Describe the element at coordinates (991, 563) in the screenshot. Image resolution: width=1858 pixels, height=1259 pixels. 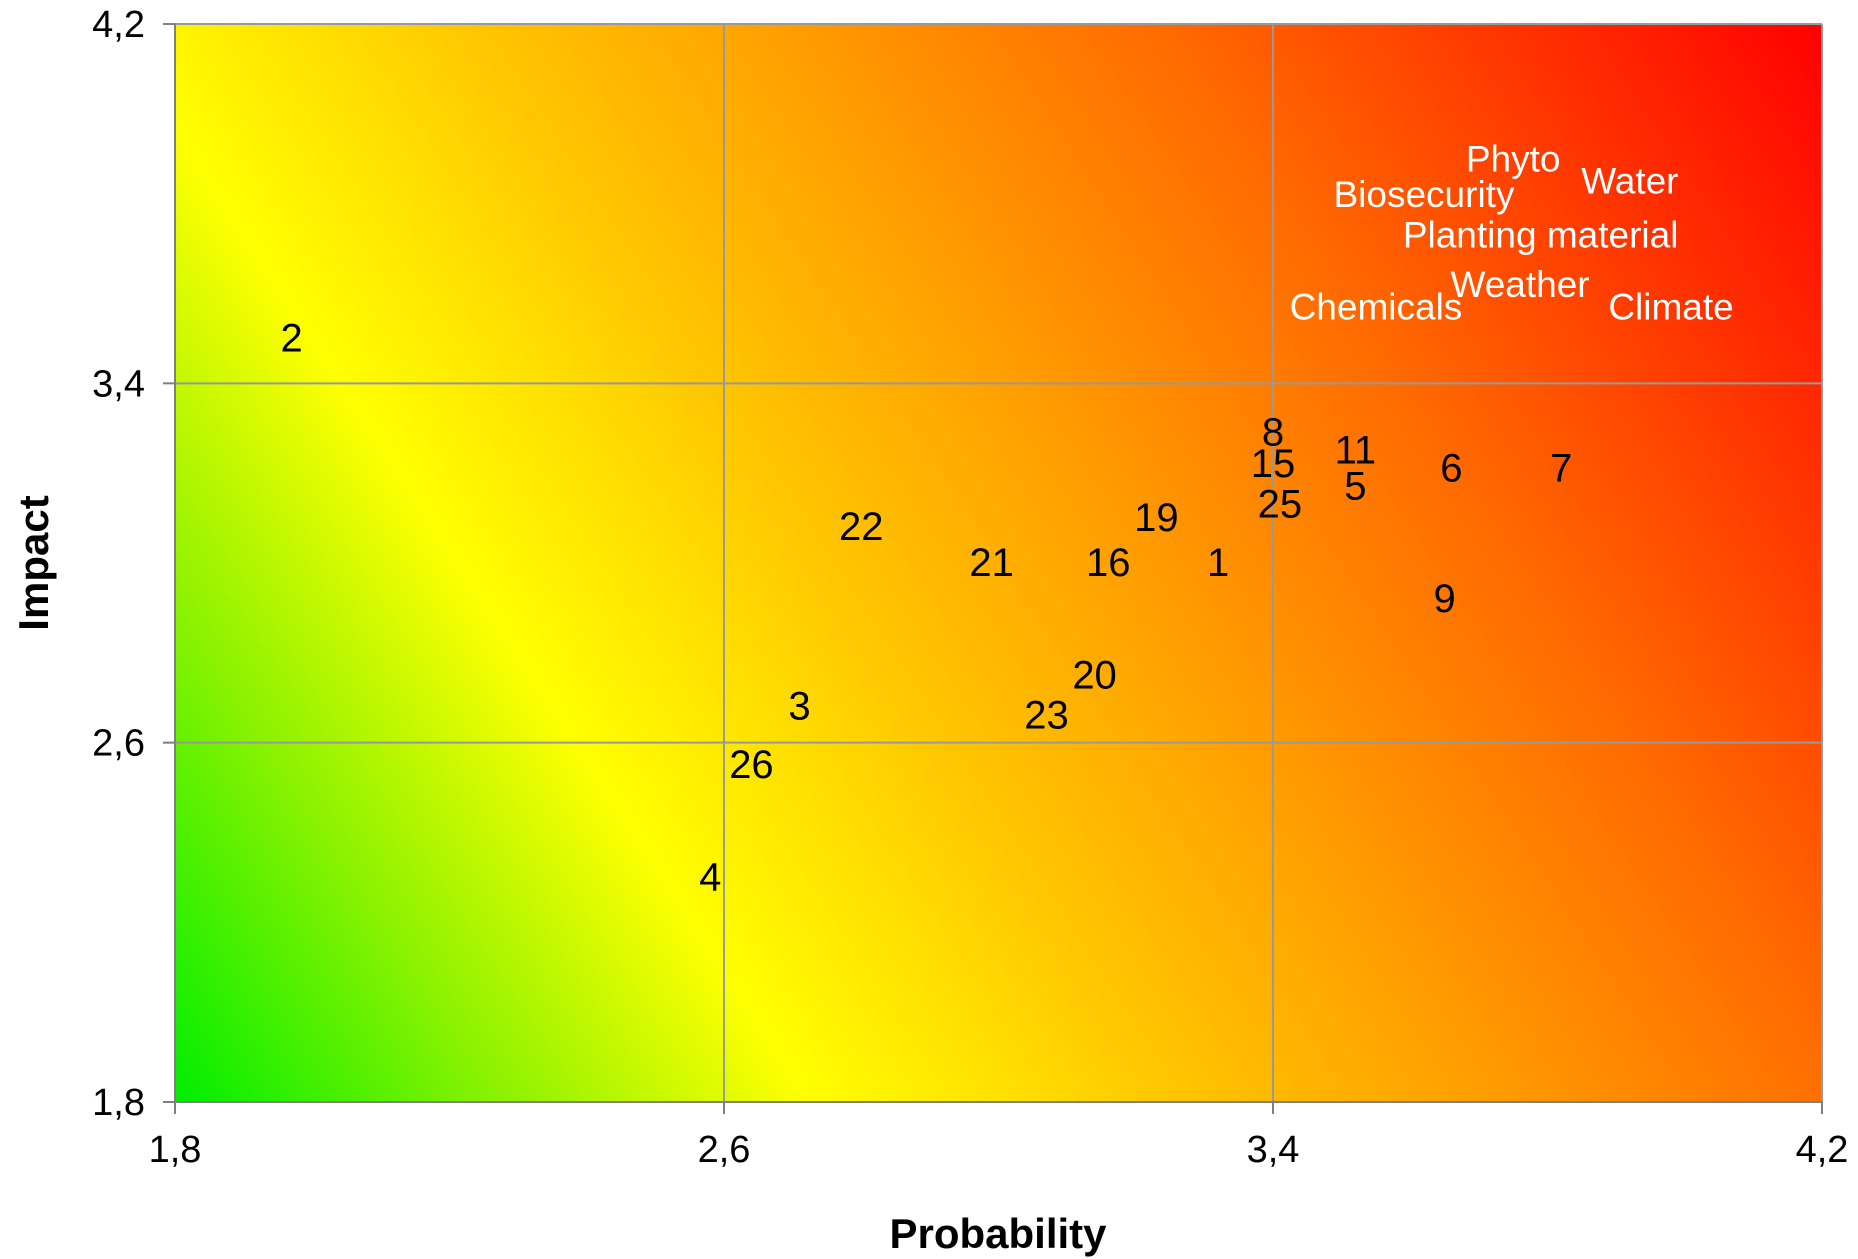
I see `point-label-21: 21` at that location.